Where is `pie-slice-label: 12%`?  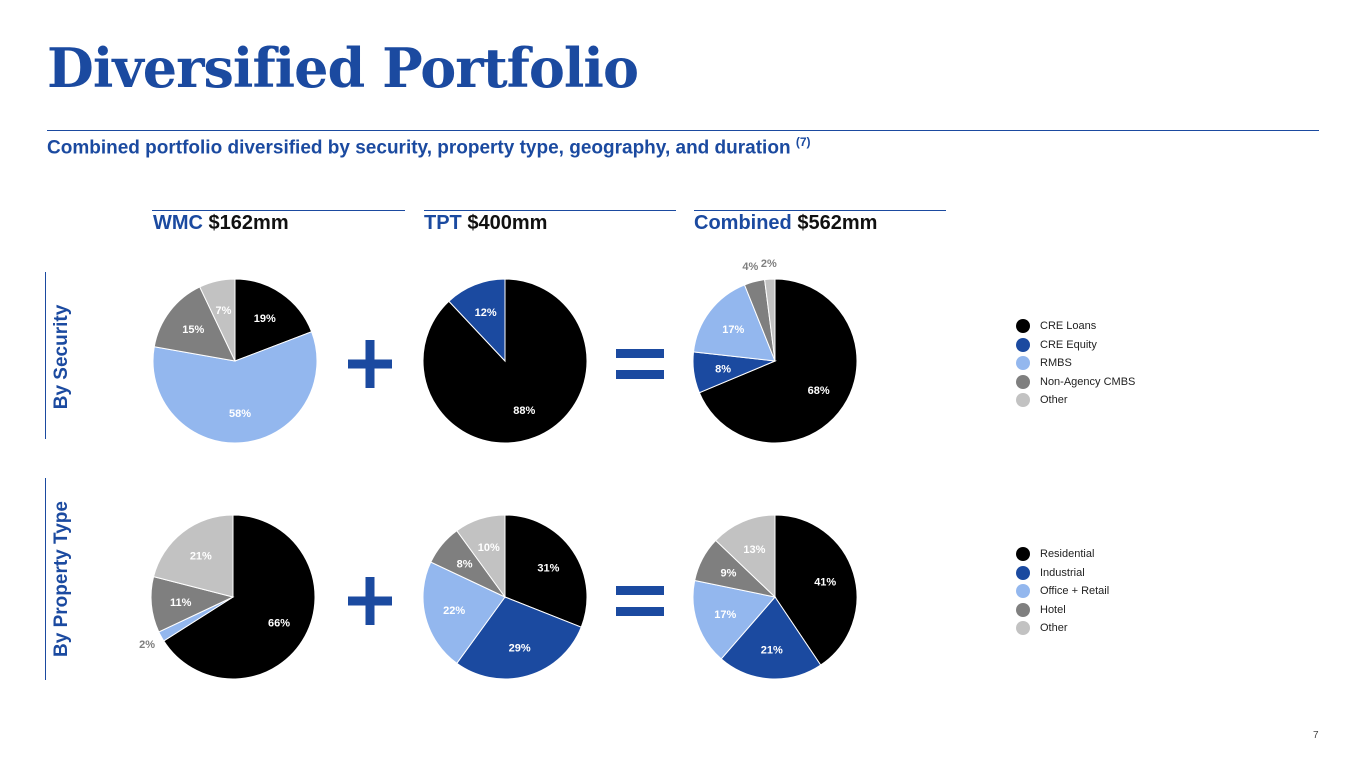 pie-slice-label: 12% is located at coordinates (486, 313).